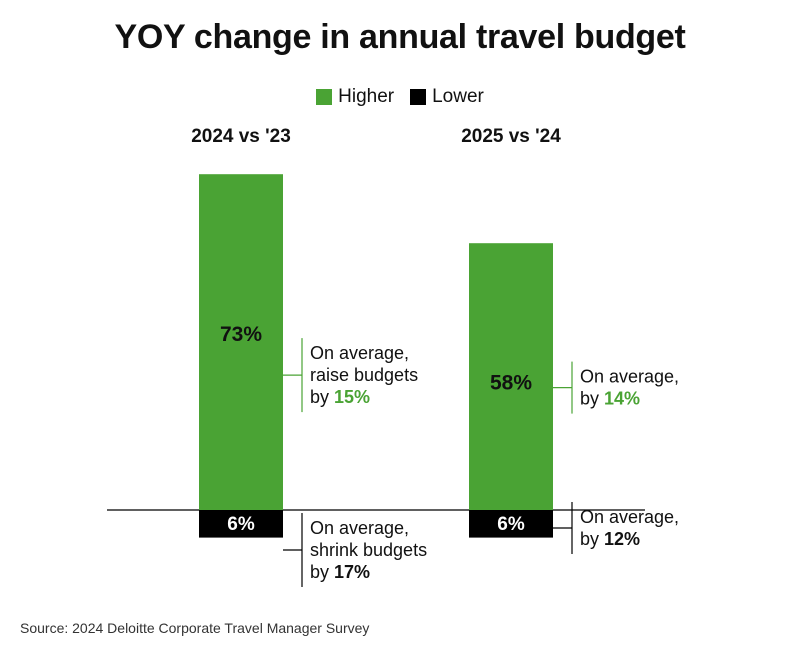 This screenshot has height=652, width=800. What do you see at coordinates (400, 97) in the screenshot?
I see `legend: Higher Lower` at bounding box center [400, 97].